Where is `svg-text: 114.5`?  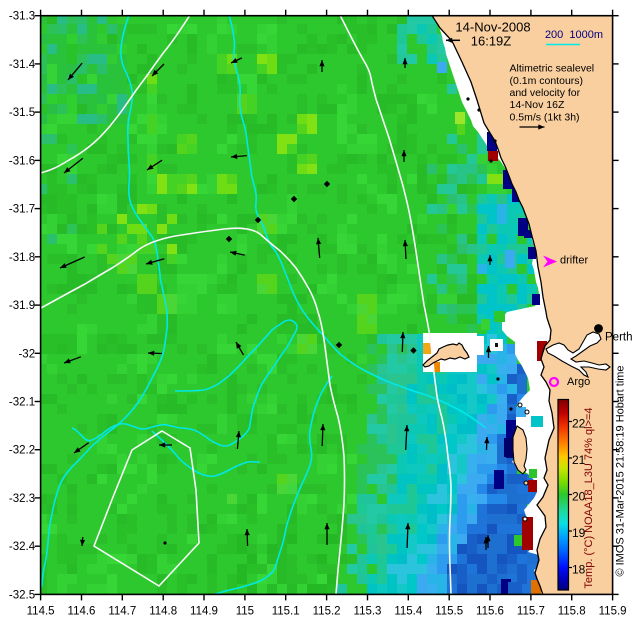 svg-text: 114.5 is located at coordinates (41, 612).